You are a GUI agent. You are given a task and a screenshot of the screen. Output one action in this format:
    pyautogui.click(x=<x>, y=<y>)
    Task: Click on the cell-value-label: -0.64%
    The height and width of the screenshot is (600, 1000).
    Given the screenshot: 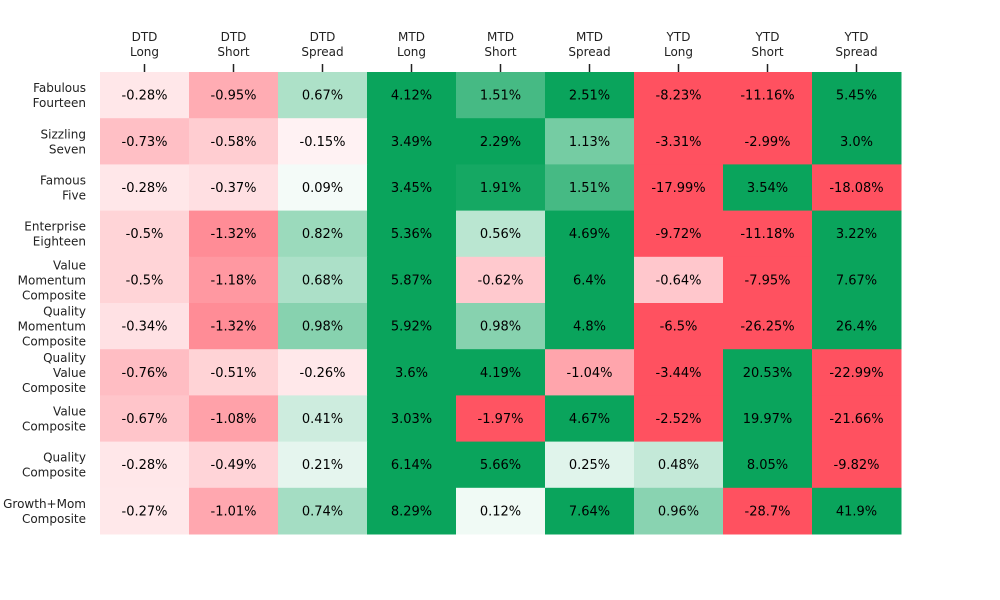 What is the action you would take?
    pyautogui.click(x=679, y=280)
    